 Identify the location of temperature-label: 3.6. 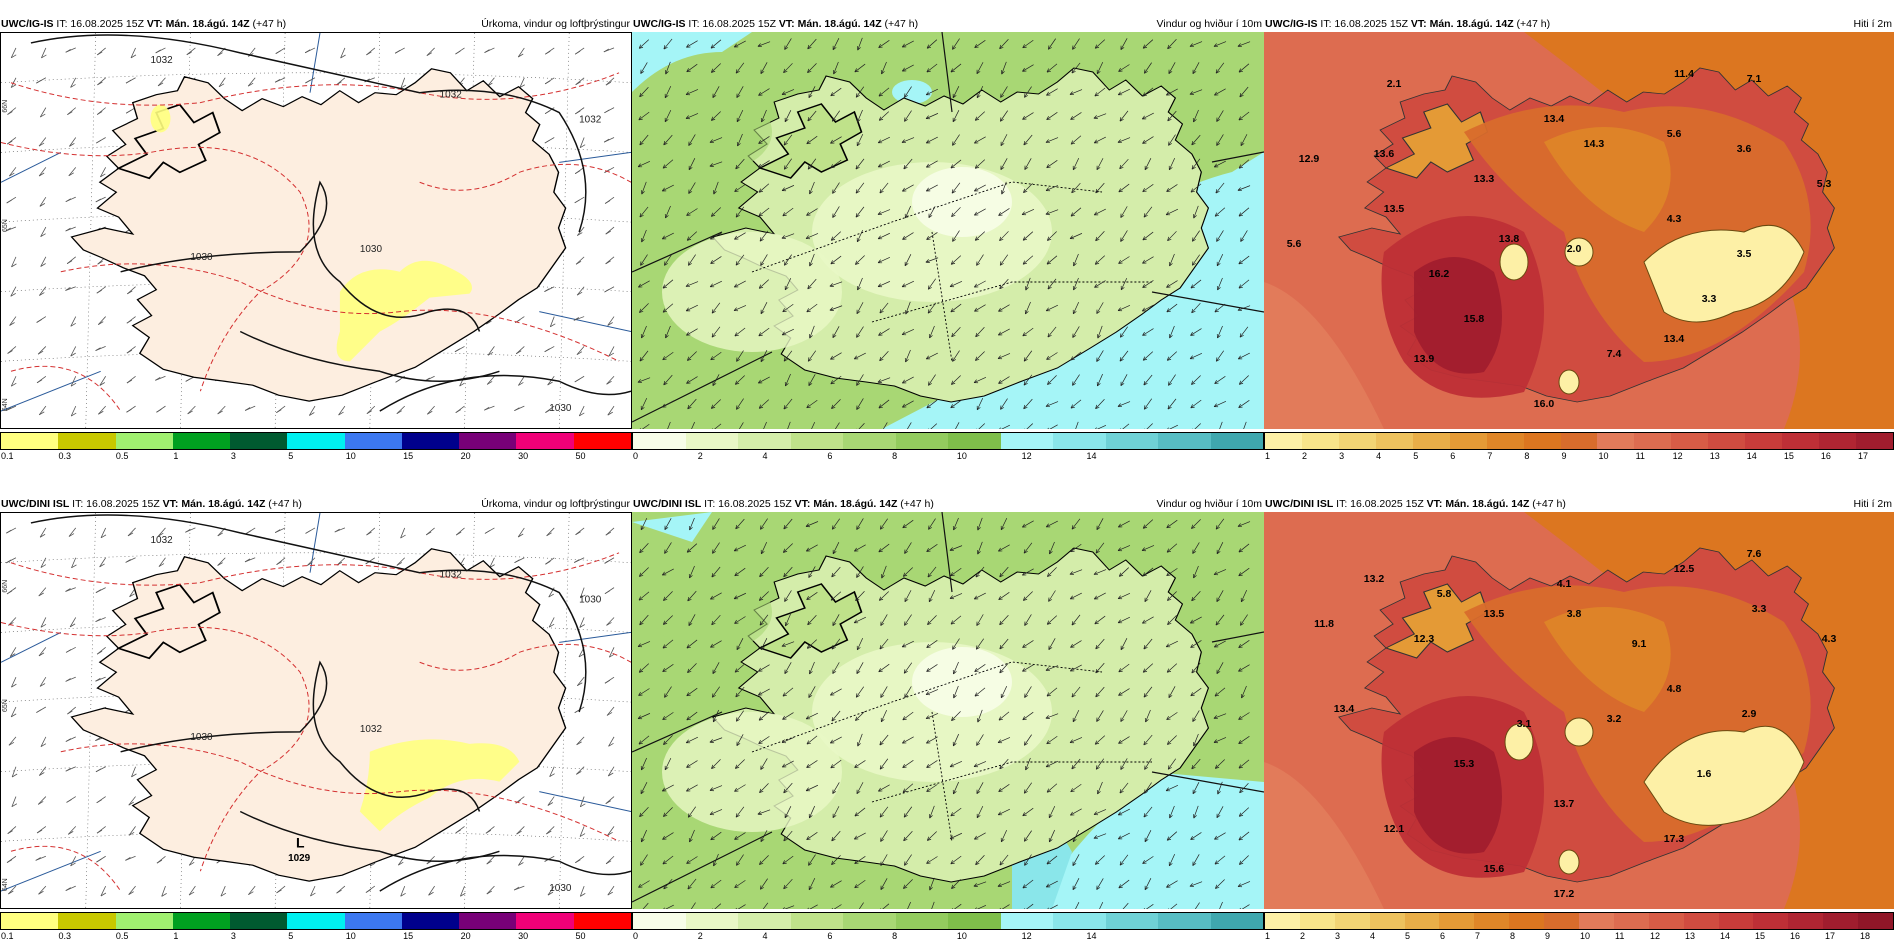
(1744, 149).